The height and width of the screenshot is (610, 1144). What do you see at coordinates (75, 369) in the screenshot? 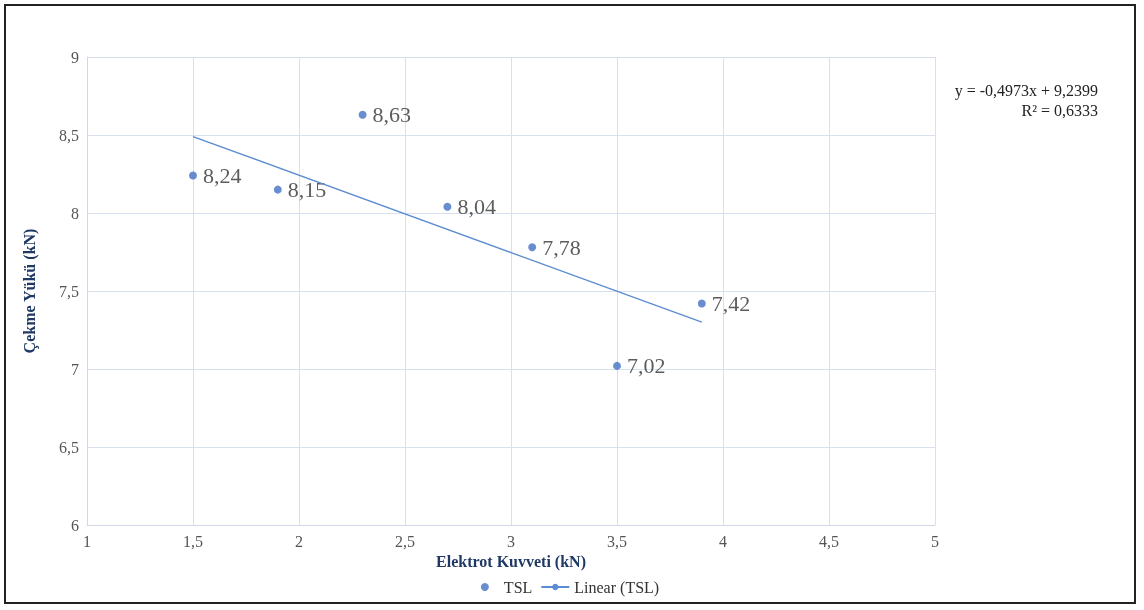
I see `y-tick-label: 7` at bounding box center [75, 369].